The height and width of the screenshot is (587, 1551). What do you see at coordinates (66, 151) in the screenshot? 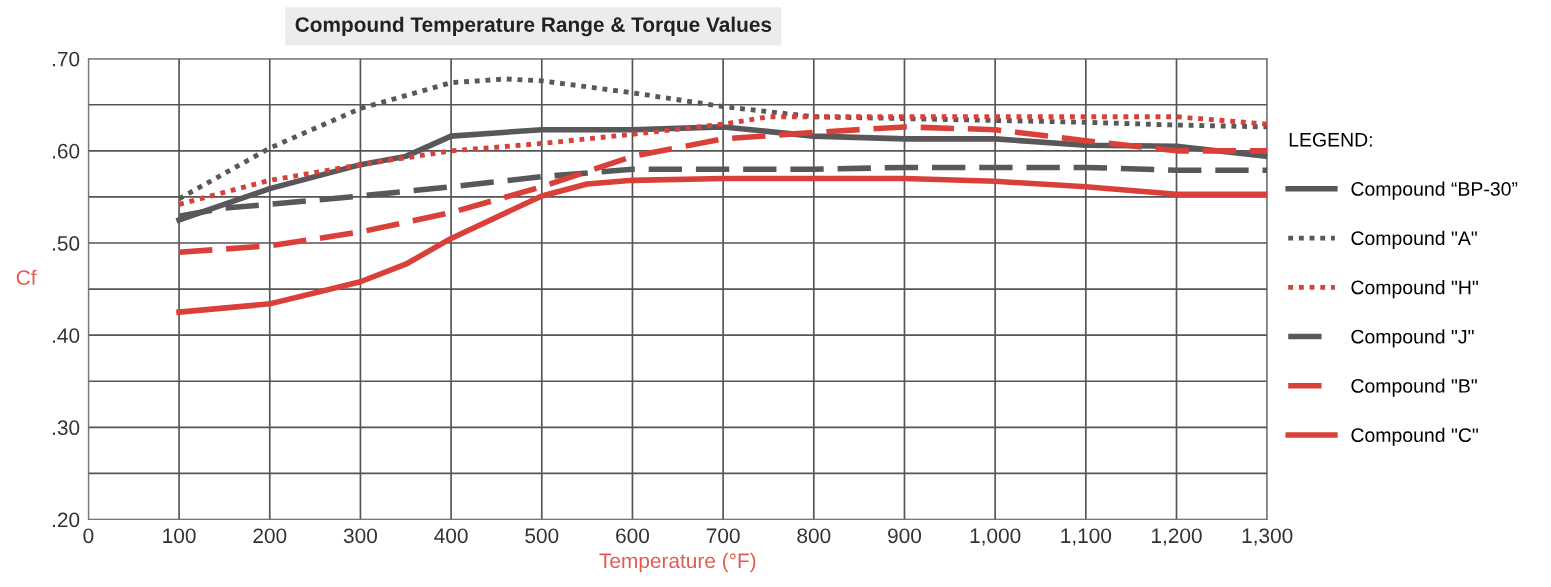
I see `y-tick-label: .60` at bounding box center [66, 151].